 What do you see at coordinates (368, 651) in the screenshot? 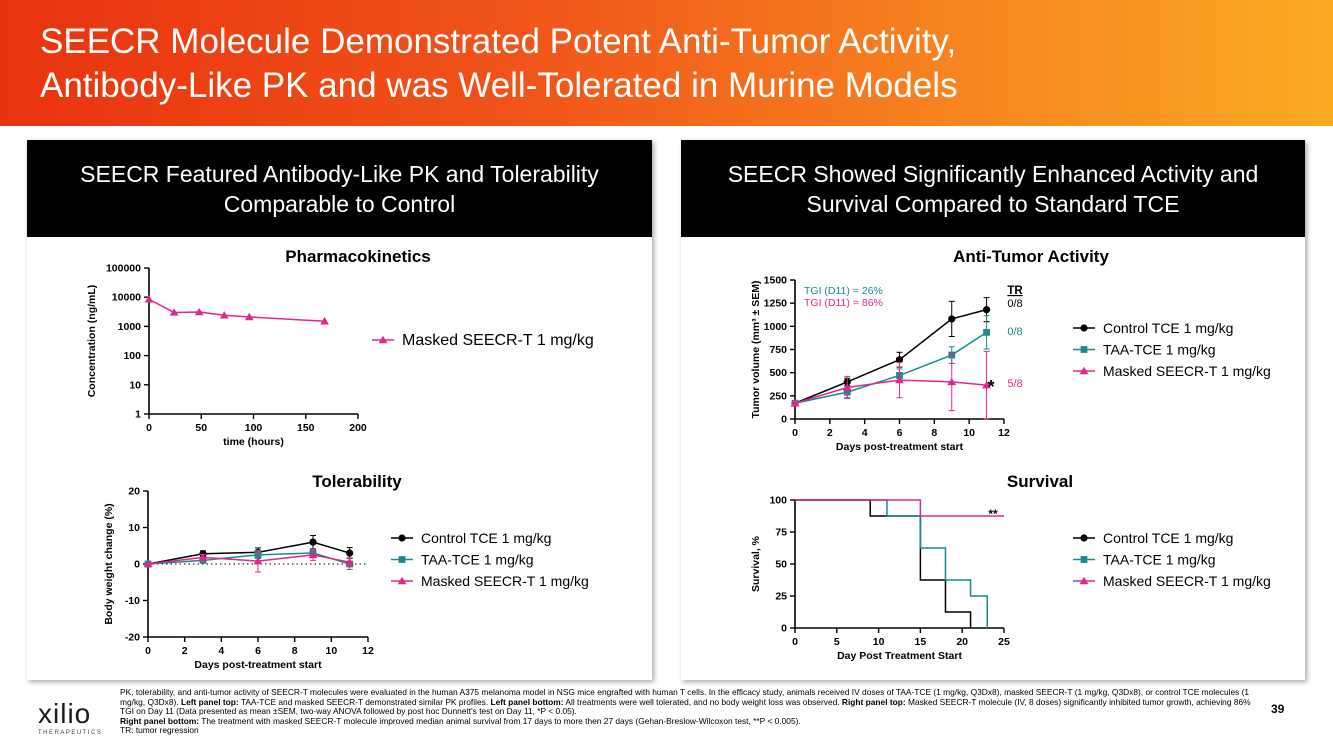
I see `tolerability-x-tick-label: 12` at bounding box center [368, 651].